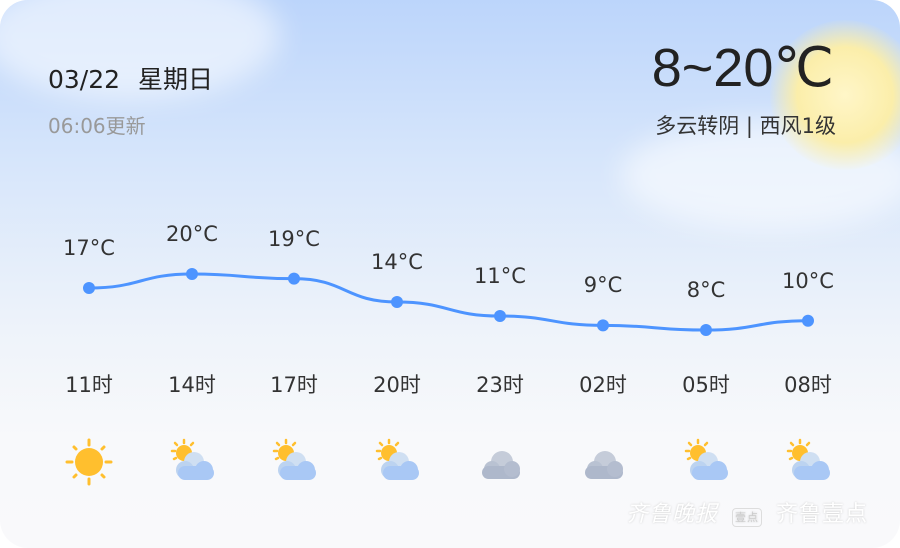 This screenshot has width=900, height=548. I want to click on sun-background, so click(835, 95).